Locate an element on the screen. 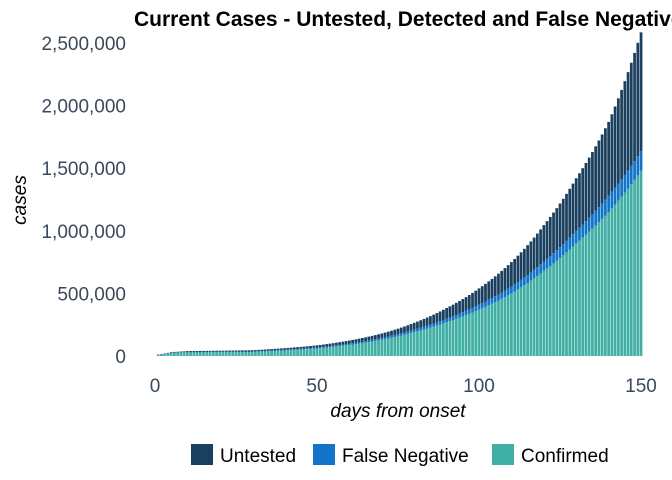 This screenshot has width=672, height=480. y-axis-title: cases is located at coordinates (20, 200).